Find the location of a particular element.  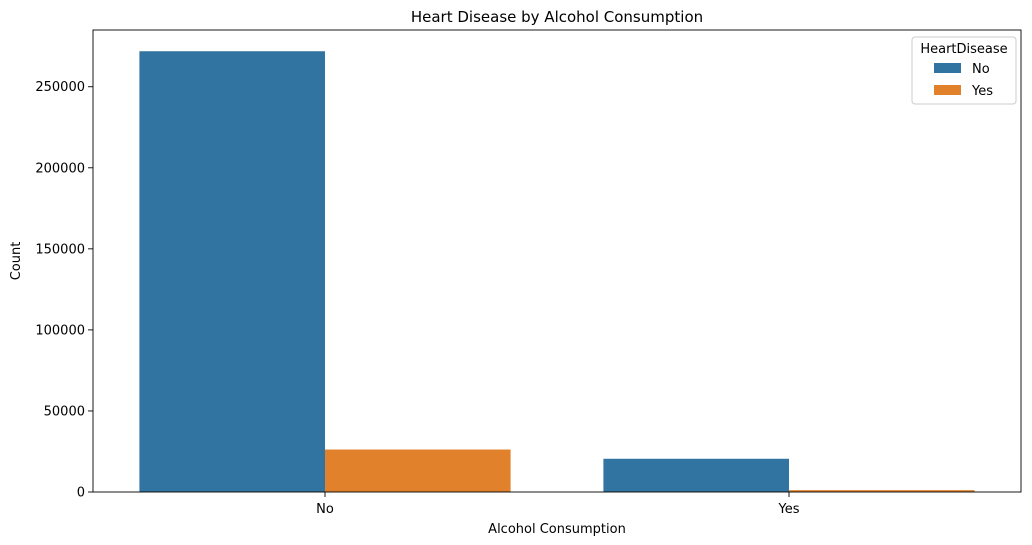

y-axis-label: Count is located at coordinates (16, 261).